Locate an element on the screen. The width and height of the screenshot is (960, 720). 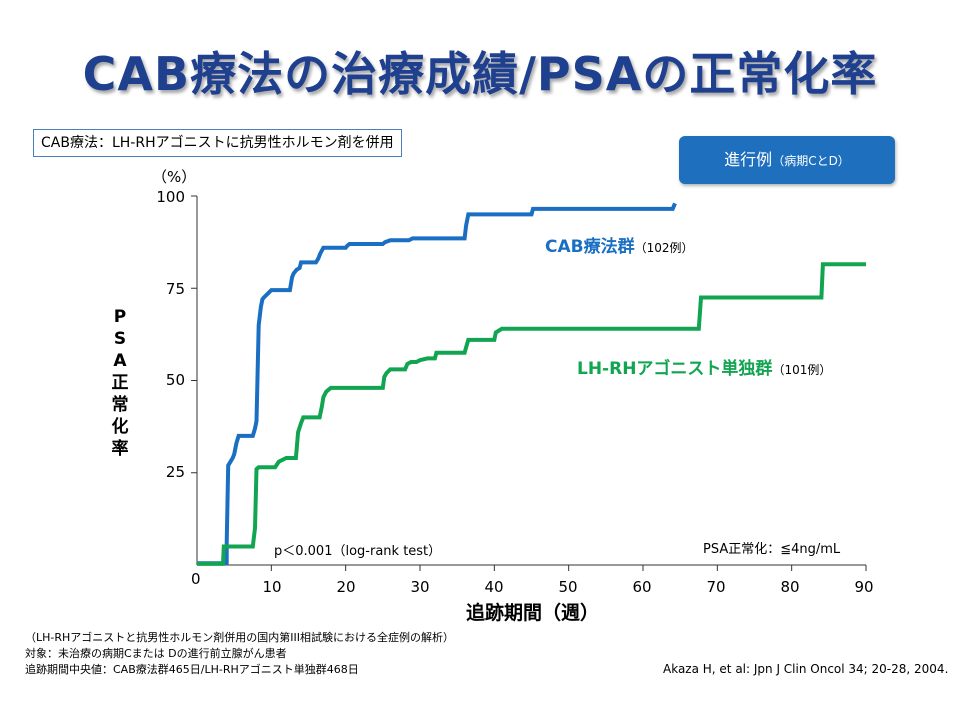
x-tick-label: 80 is located at coordinates (790, 587).